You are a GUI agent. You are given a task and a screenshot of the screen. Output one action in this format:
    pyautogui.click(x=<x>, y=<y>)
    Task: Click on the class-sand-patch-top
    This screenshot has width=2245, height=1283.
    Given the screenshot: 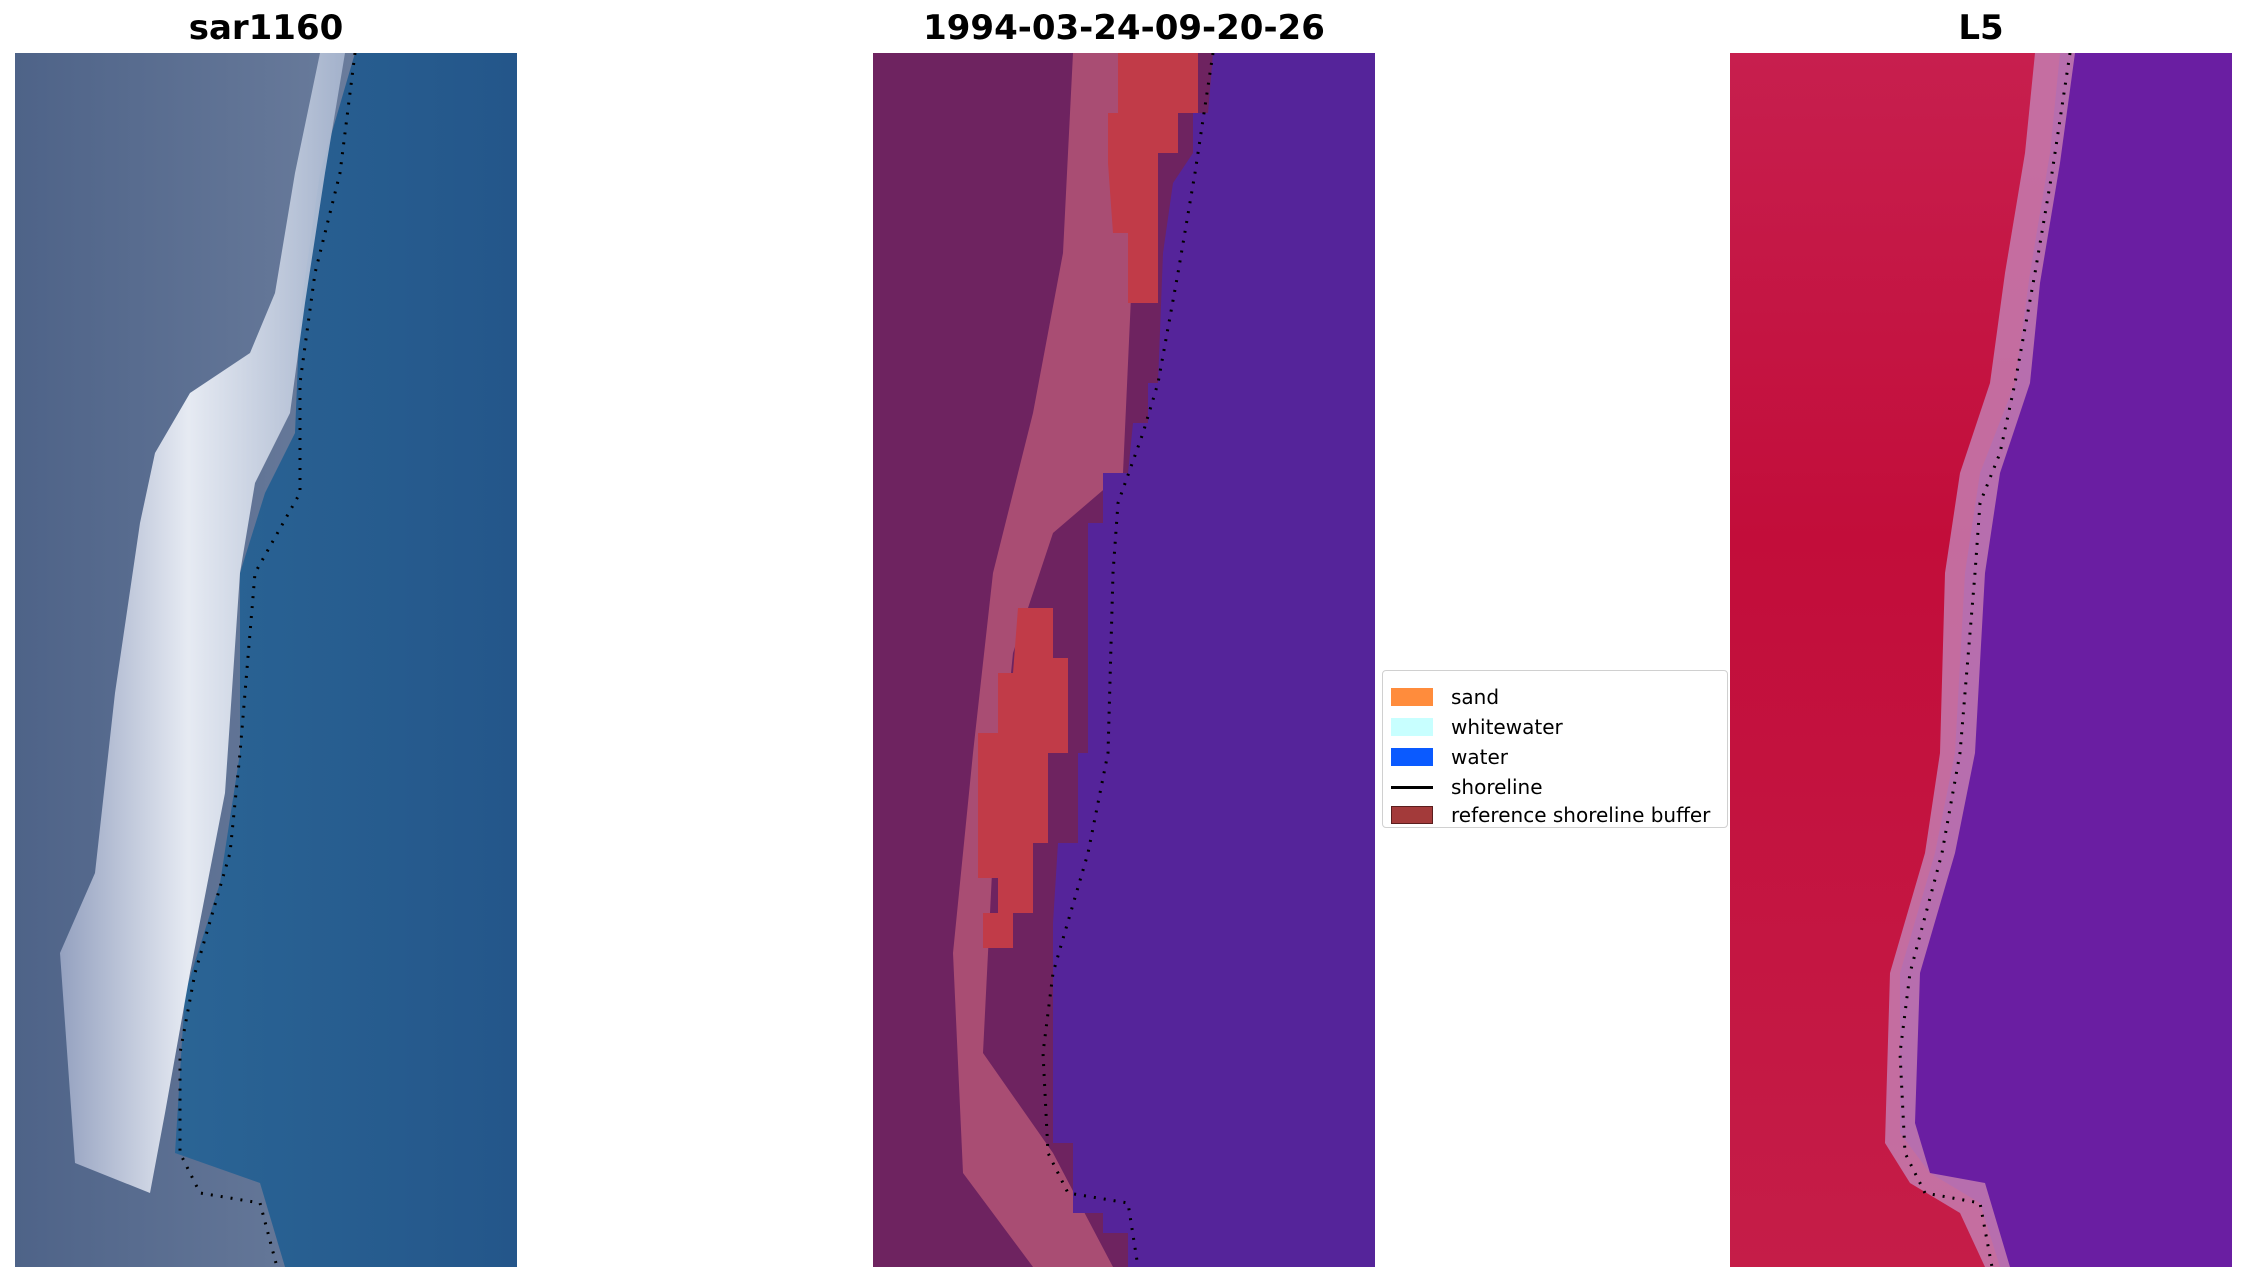 What is the action you would take?
    pyautogui.click(x=1153, y=178)
    